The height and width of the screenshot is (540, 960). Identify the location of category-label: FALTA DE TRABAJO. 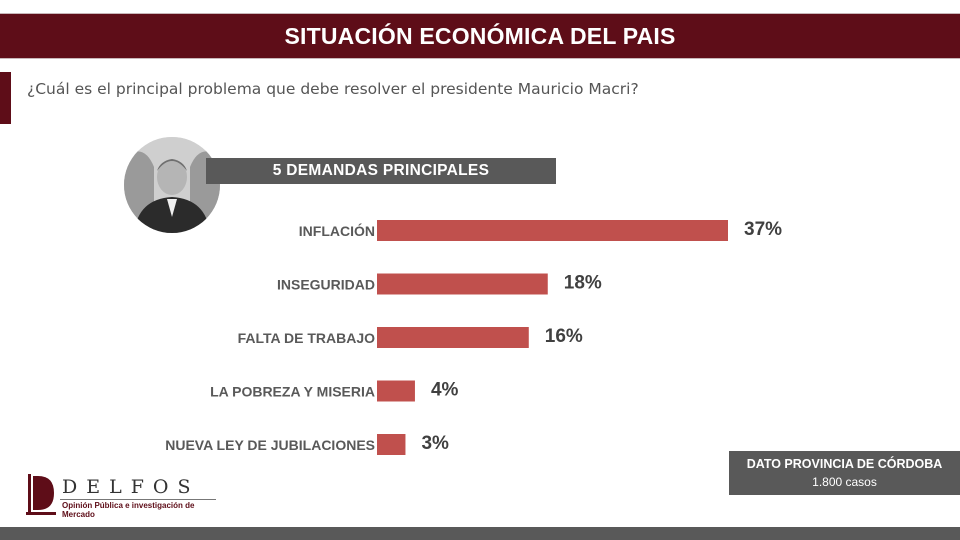
(307, 338).